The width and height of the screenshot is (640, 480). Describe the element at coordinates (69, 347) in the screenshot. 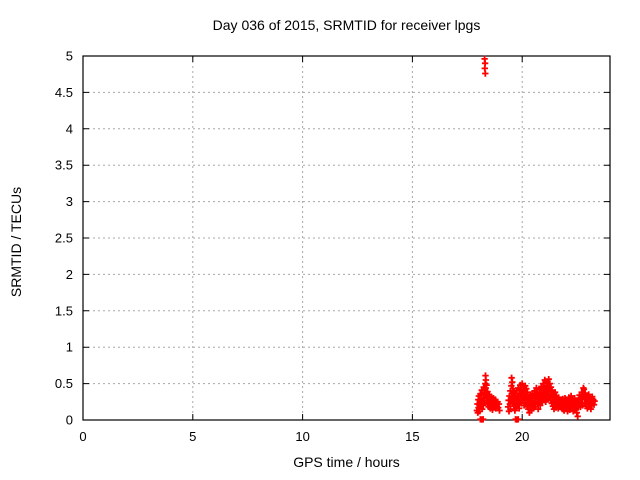

I see `y-tick-label: 1` at that location.